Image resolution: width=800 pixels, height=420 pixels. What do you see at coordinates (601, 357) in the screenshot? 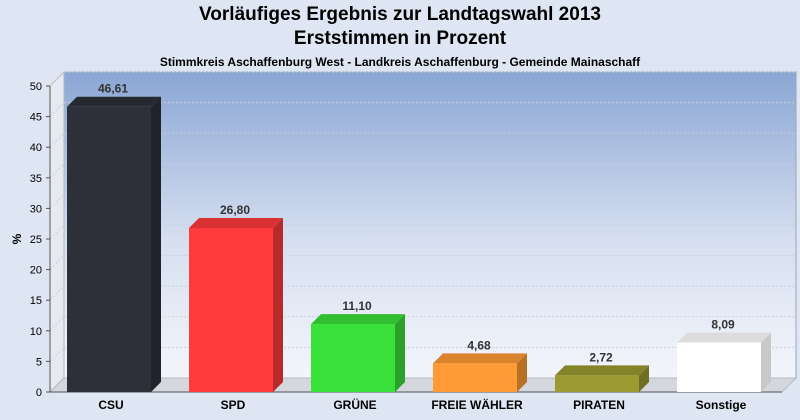
I see `data-label: 2,72` at bounding box center [601, 357].